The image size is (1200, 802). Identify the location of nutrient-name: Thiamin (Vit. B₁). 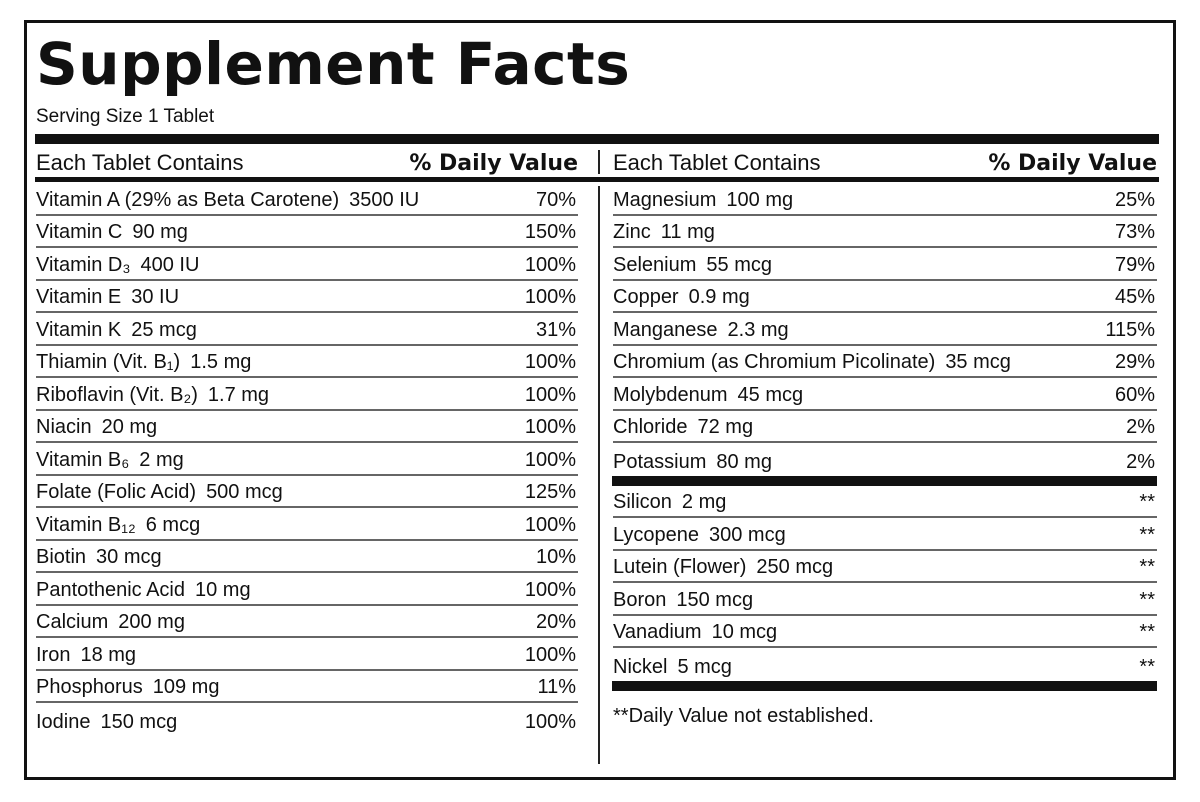
(108, 362).